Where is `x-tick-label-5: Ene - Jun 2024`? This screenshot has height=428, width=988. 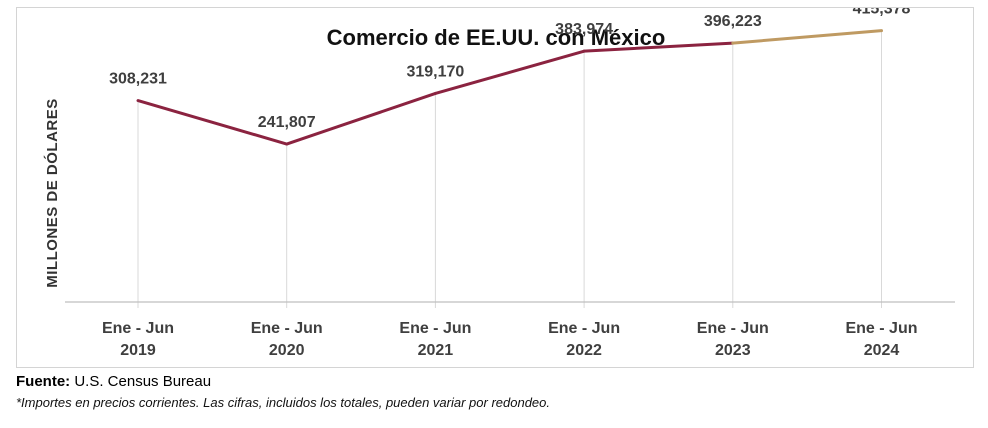 x-tick-label-5: Ene - Jun 2024 is located at coordinates (881, 339).